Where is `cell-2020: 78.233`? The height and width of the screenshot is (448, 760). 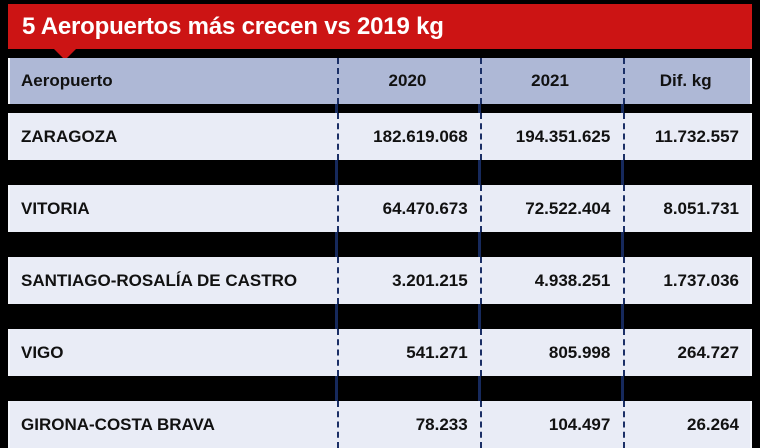
cell-2020: 78.233 is located at coordinates (441, 424).